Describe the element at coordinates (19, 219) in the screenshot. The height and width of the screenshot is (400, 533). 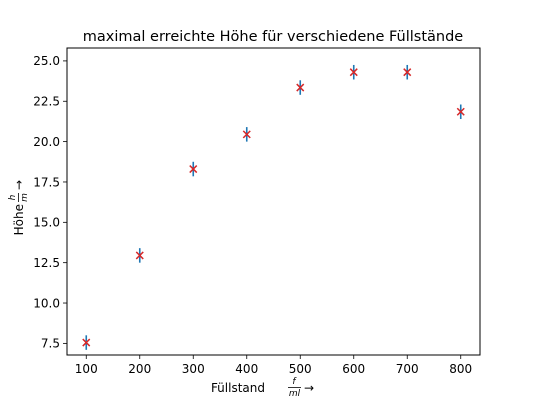
I see `y-axis-label-text: Höhe` at that location.